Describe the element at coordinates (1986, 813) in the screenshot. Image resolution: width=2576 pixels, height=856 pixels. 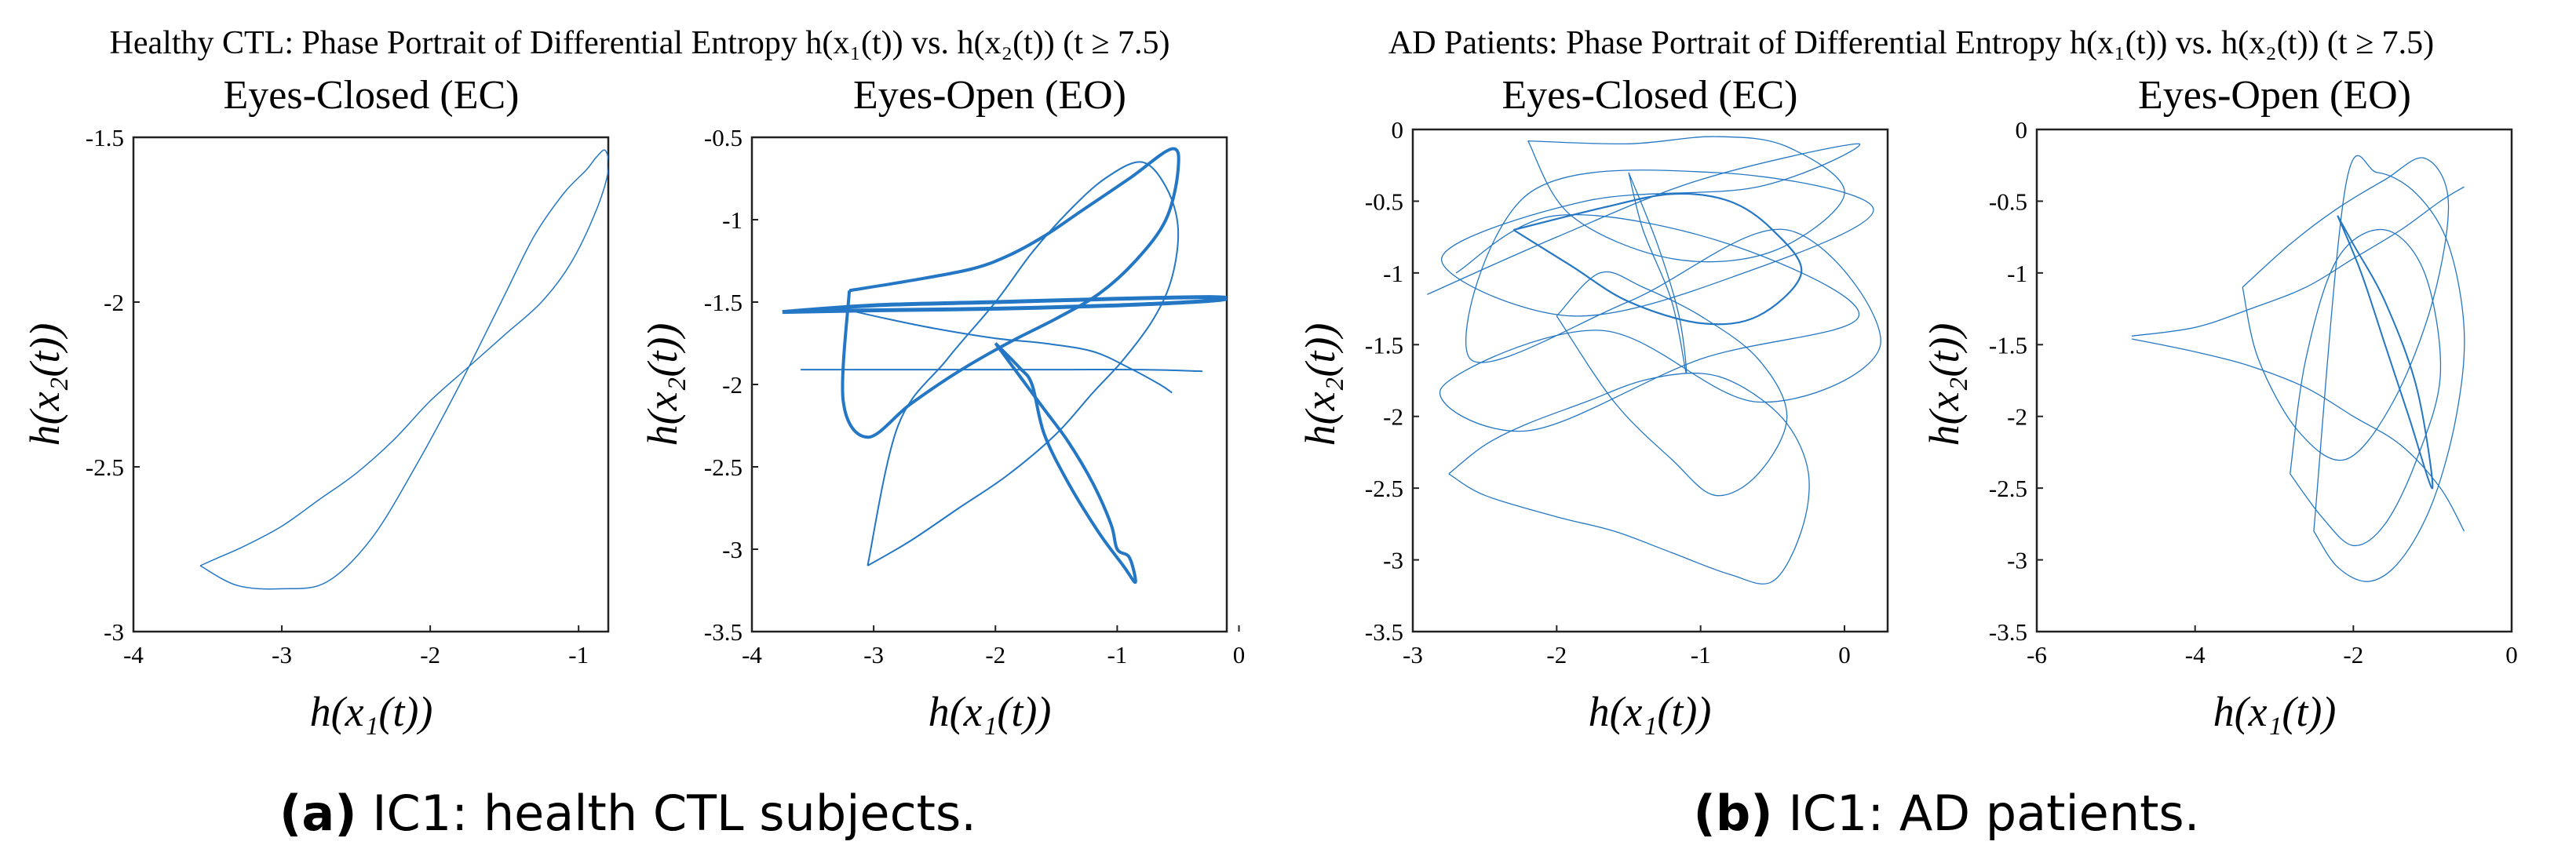
I see `caption-b-text: IC1: AD patients.` at that location.